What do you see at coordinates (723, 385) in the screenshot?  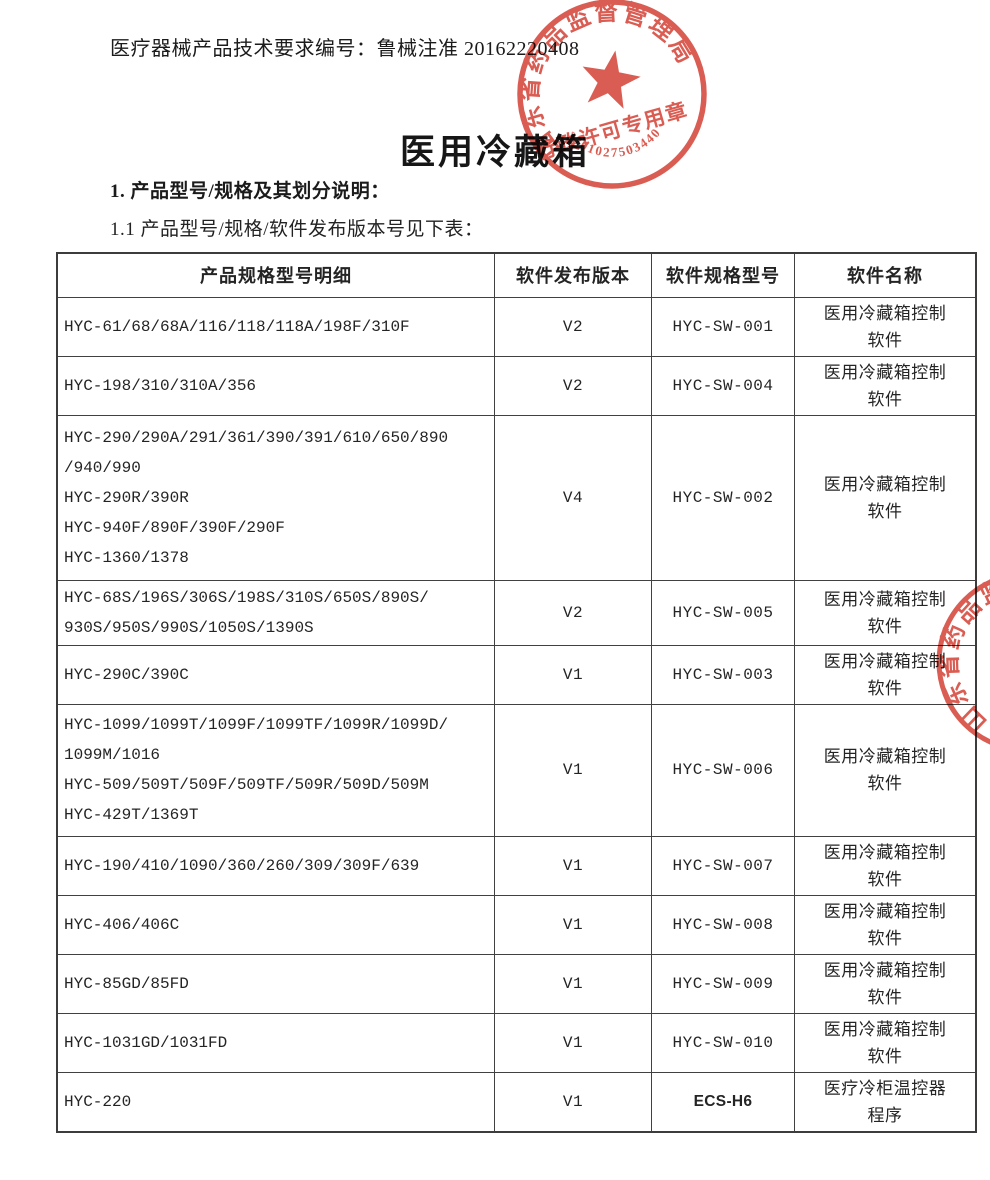 I see `cell-sw-model: HYC-SW-004` at bounding box center [723, 385].